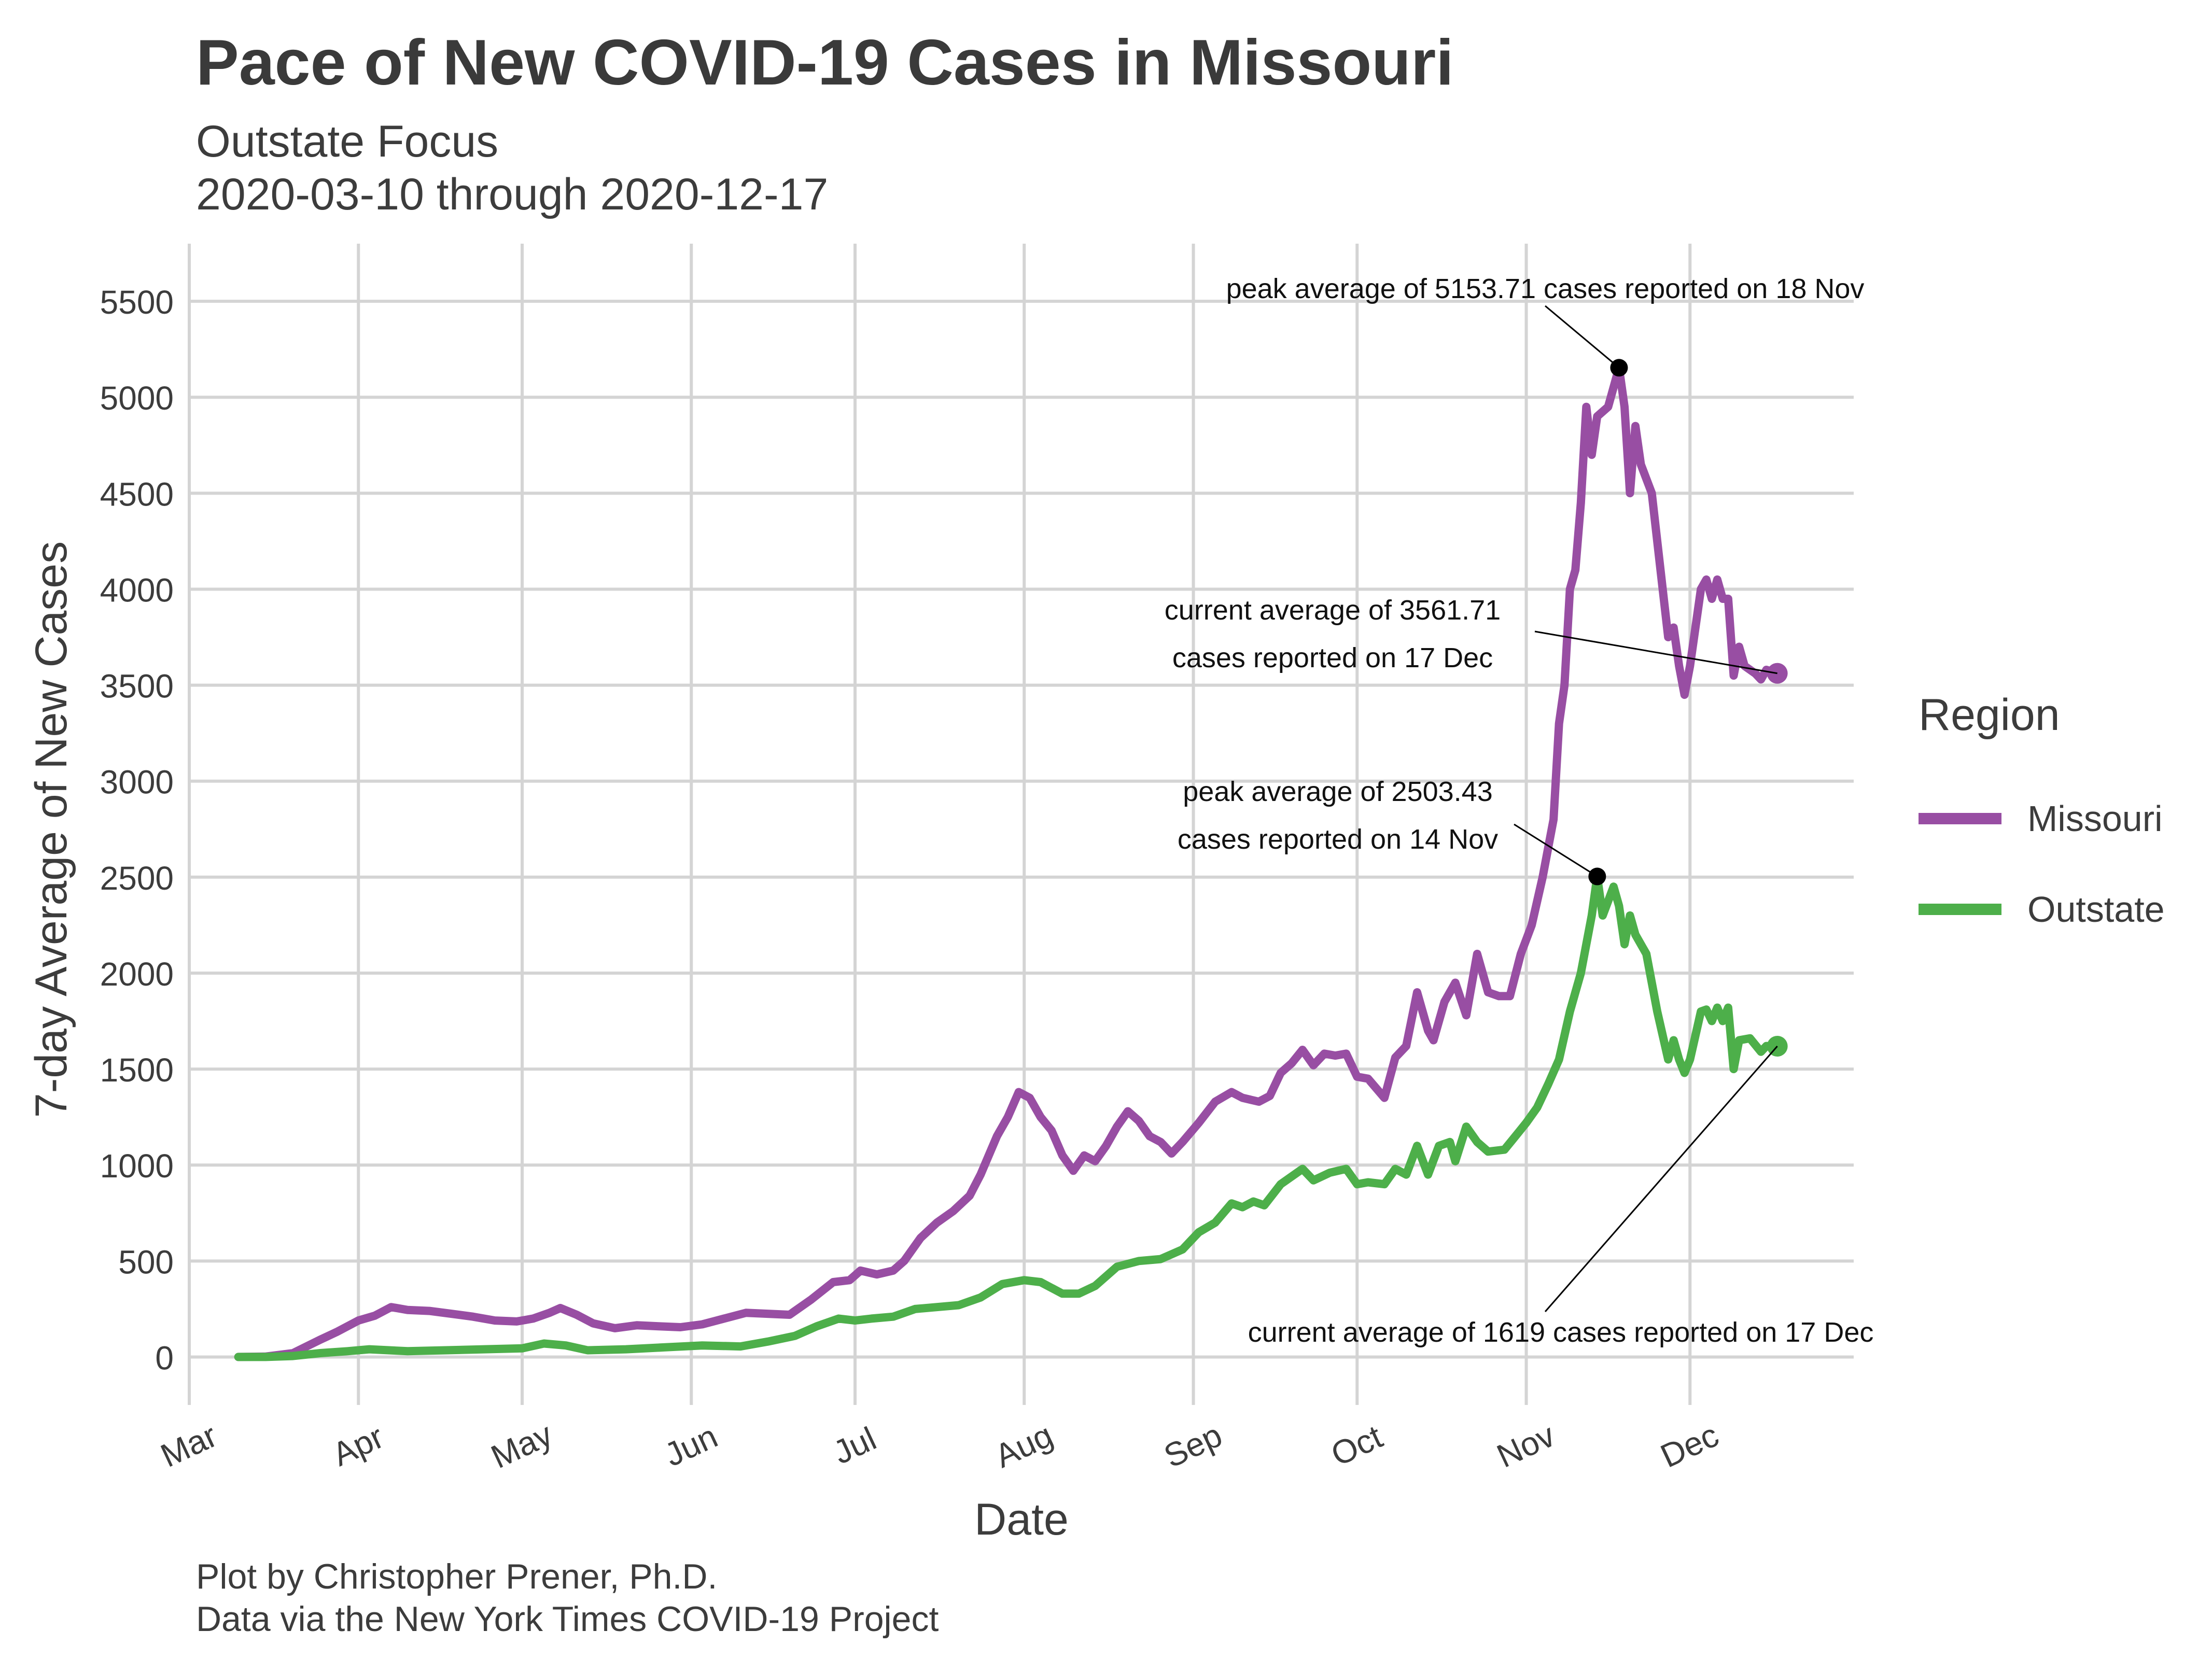 Image resolution: width=2212 pixels, height=1659 pixels. What do you see at coordinates (137, 686) in the screenshot?
I see `y-tick-label-3500: 3500` at bounding box center [137, 686].